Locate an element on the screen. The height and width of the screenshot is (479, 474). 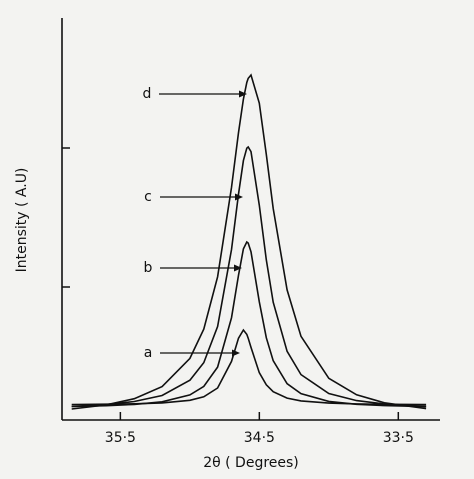
y-axis-label: Intensity ( A.U) is located at coordinates (22, 220).